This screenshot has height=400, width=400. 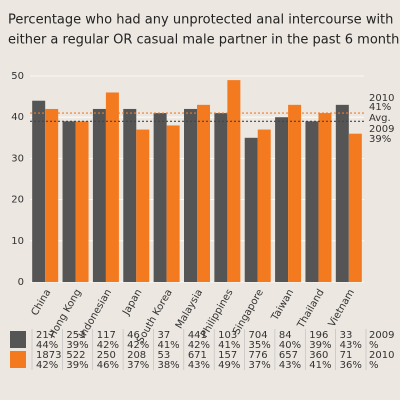 I want to click on table-count: 657, so click(x=288, y=355).